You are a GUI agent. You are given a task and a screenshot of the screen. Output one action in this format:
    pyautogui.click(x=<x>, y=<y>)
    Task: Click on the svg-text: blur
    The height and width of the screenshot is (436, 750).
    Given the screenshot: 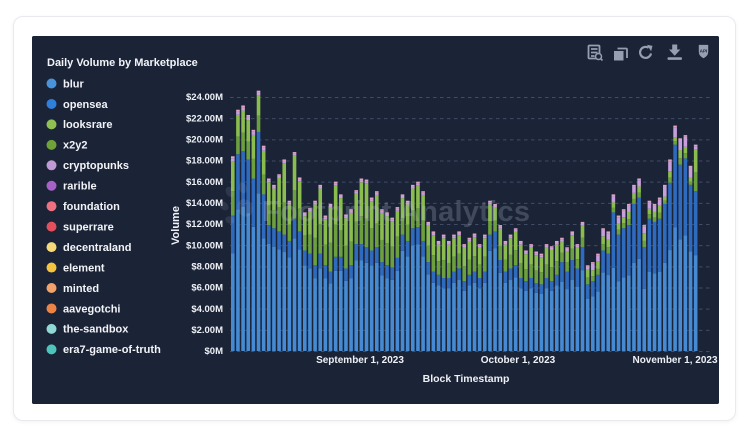 What is the action you would take?
    pyautogui.click(x=73, y=84)
    